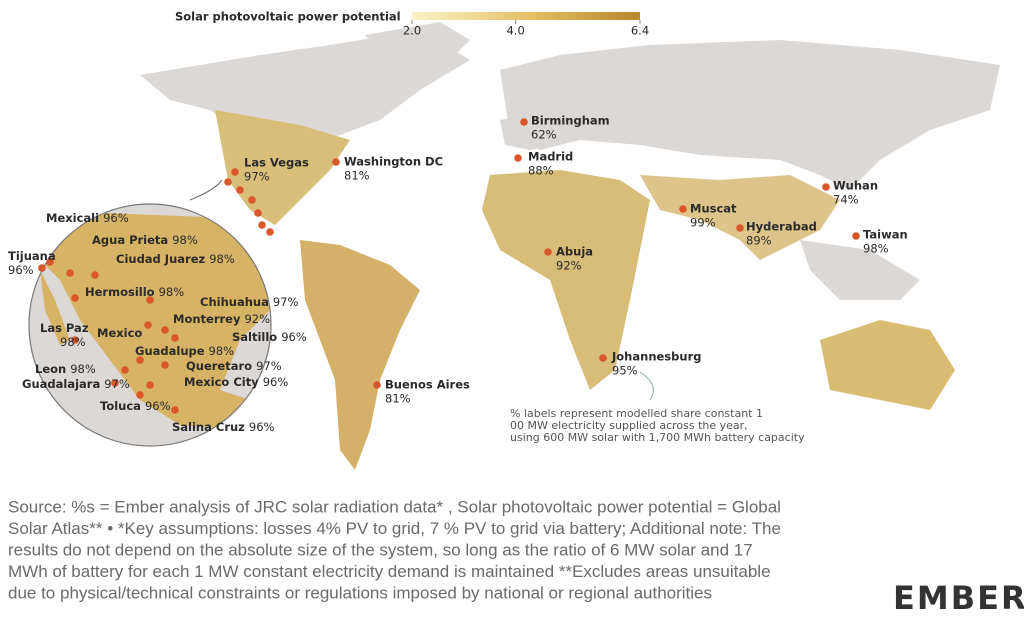 Image resolution: width=1024 pixels, height=620 pixels. I want to click on city-label: Mexico, so click(119, 333).